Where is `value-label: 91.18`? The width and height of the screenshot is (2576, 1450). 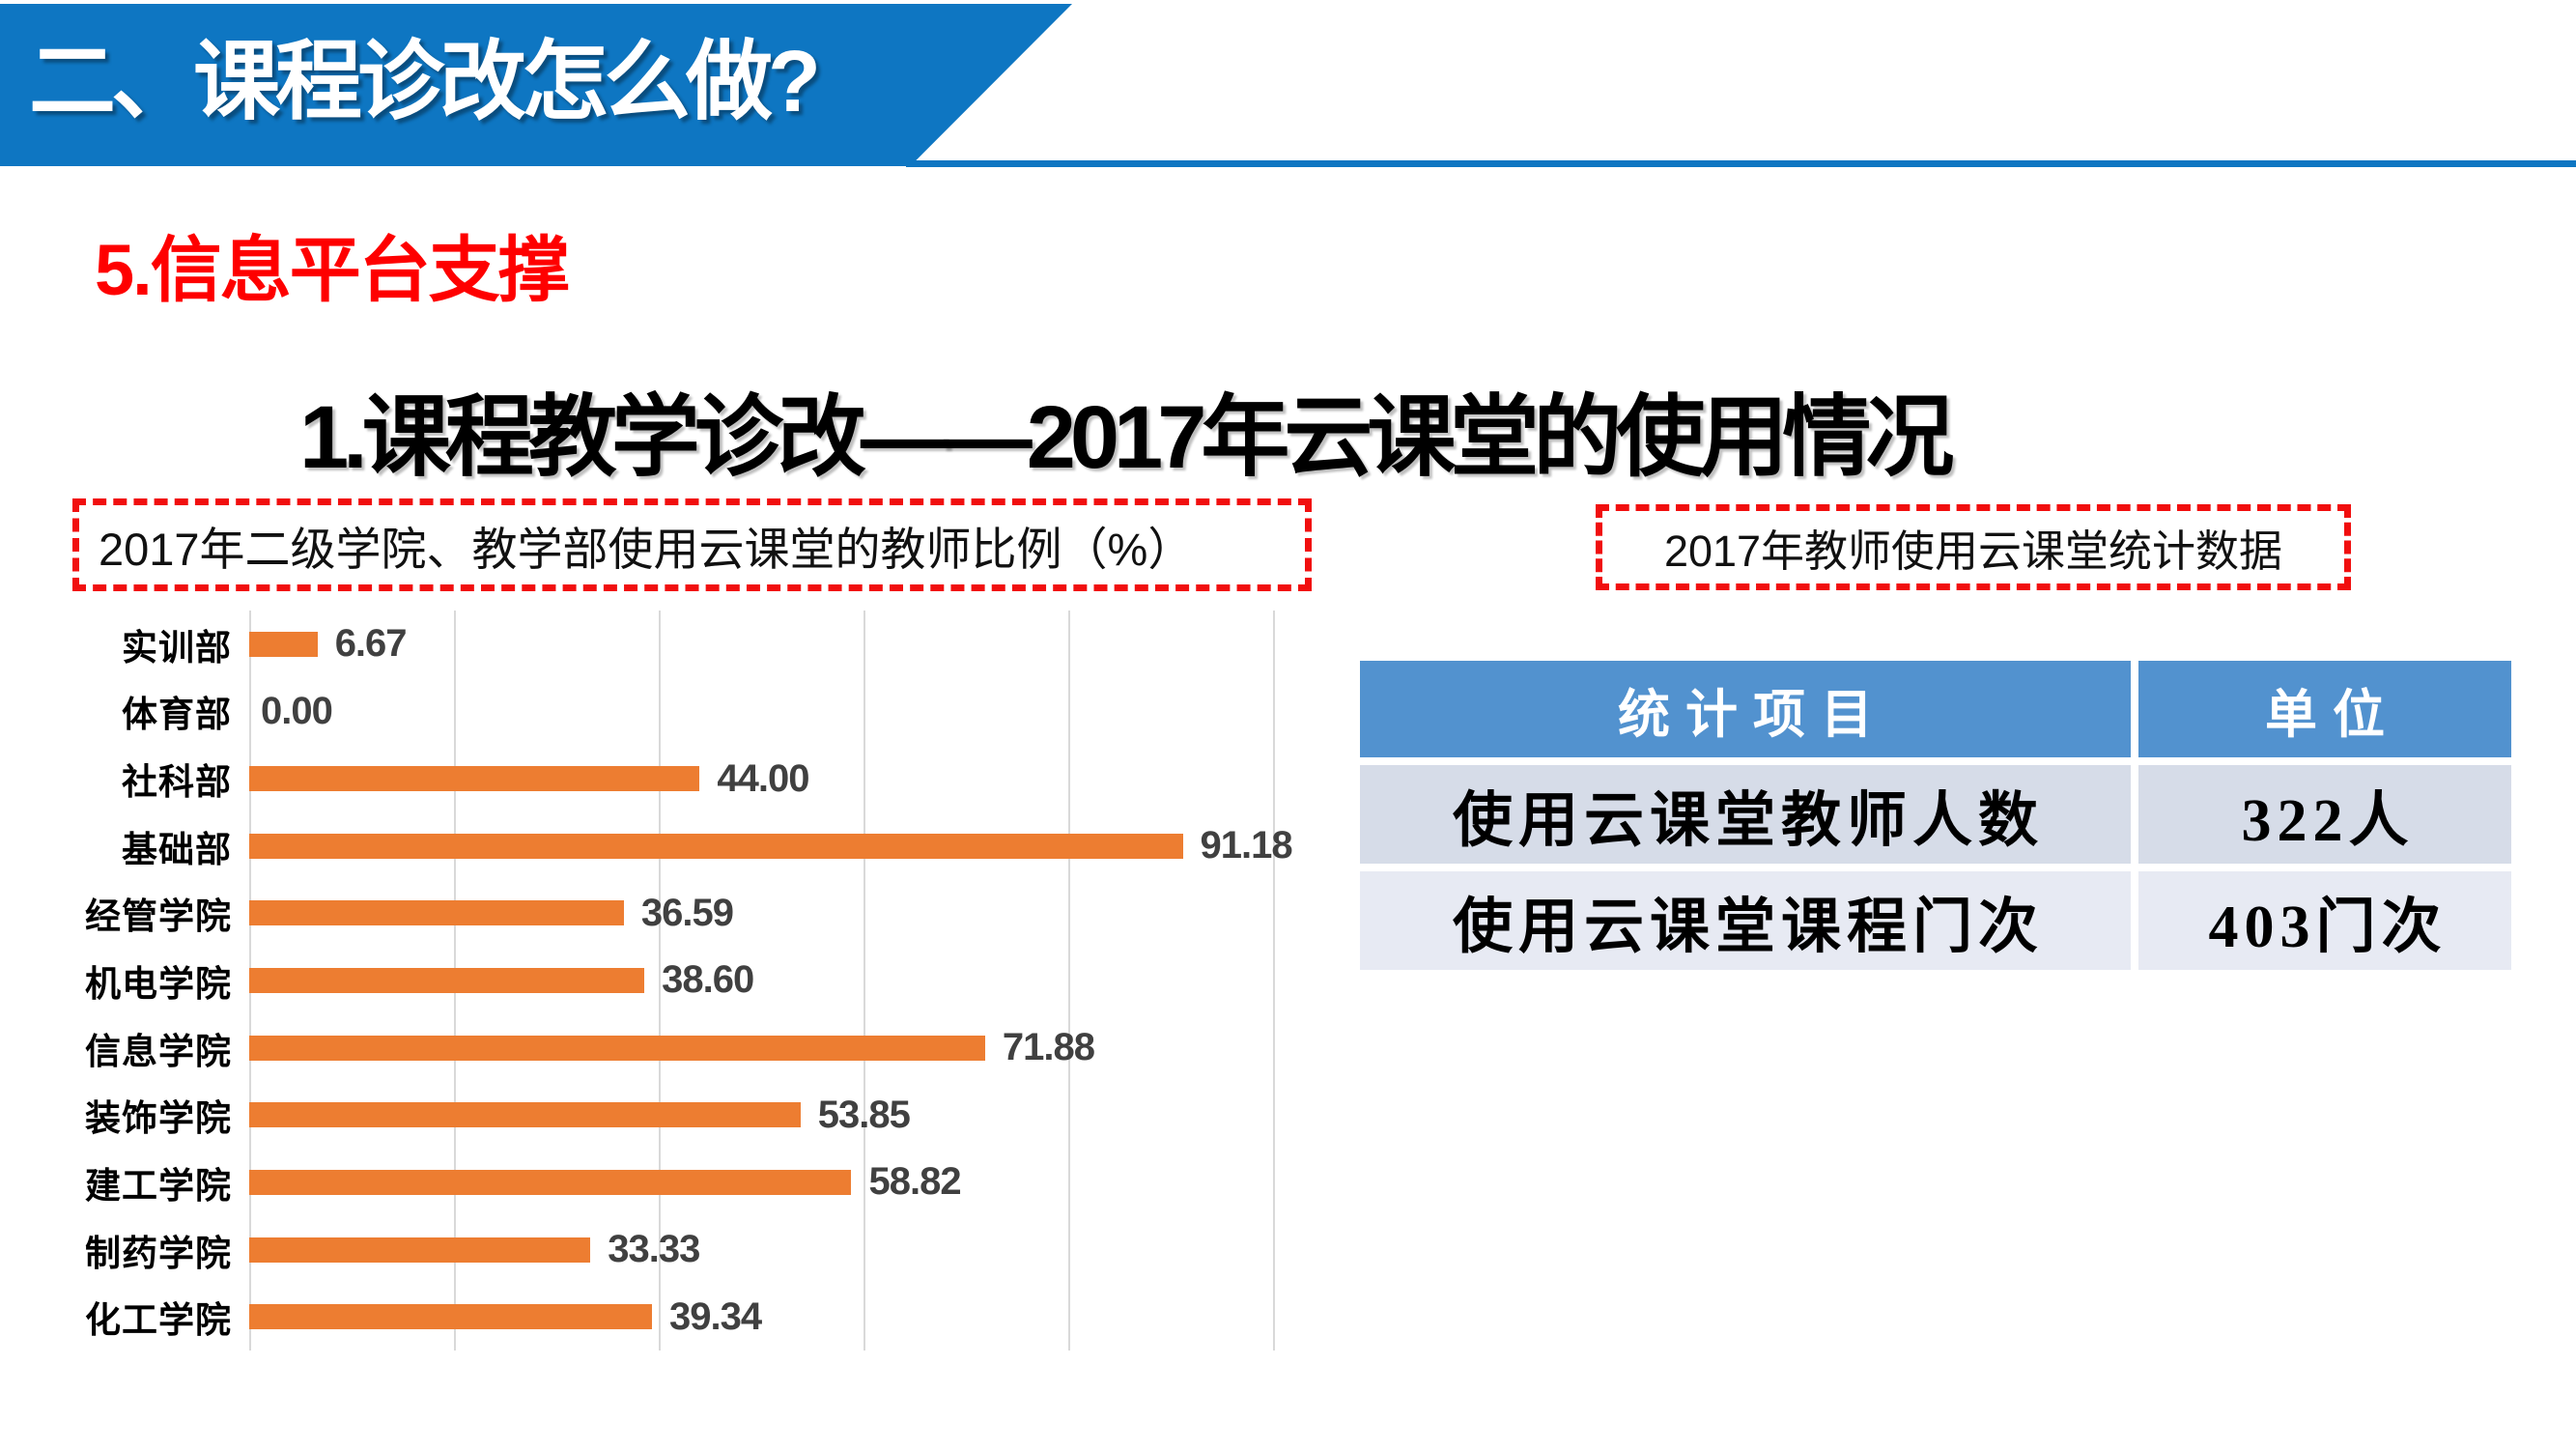
value-label: 91.18 is located at coordinates (1246, 846).